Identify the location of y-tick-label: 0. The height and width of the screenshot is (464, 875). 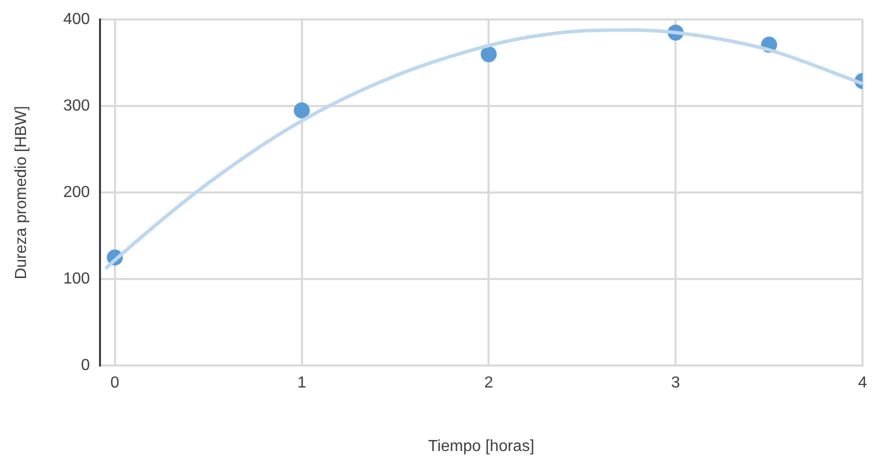
(85, 365).